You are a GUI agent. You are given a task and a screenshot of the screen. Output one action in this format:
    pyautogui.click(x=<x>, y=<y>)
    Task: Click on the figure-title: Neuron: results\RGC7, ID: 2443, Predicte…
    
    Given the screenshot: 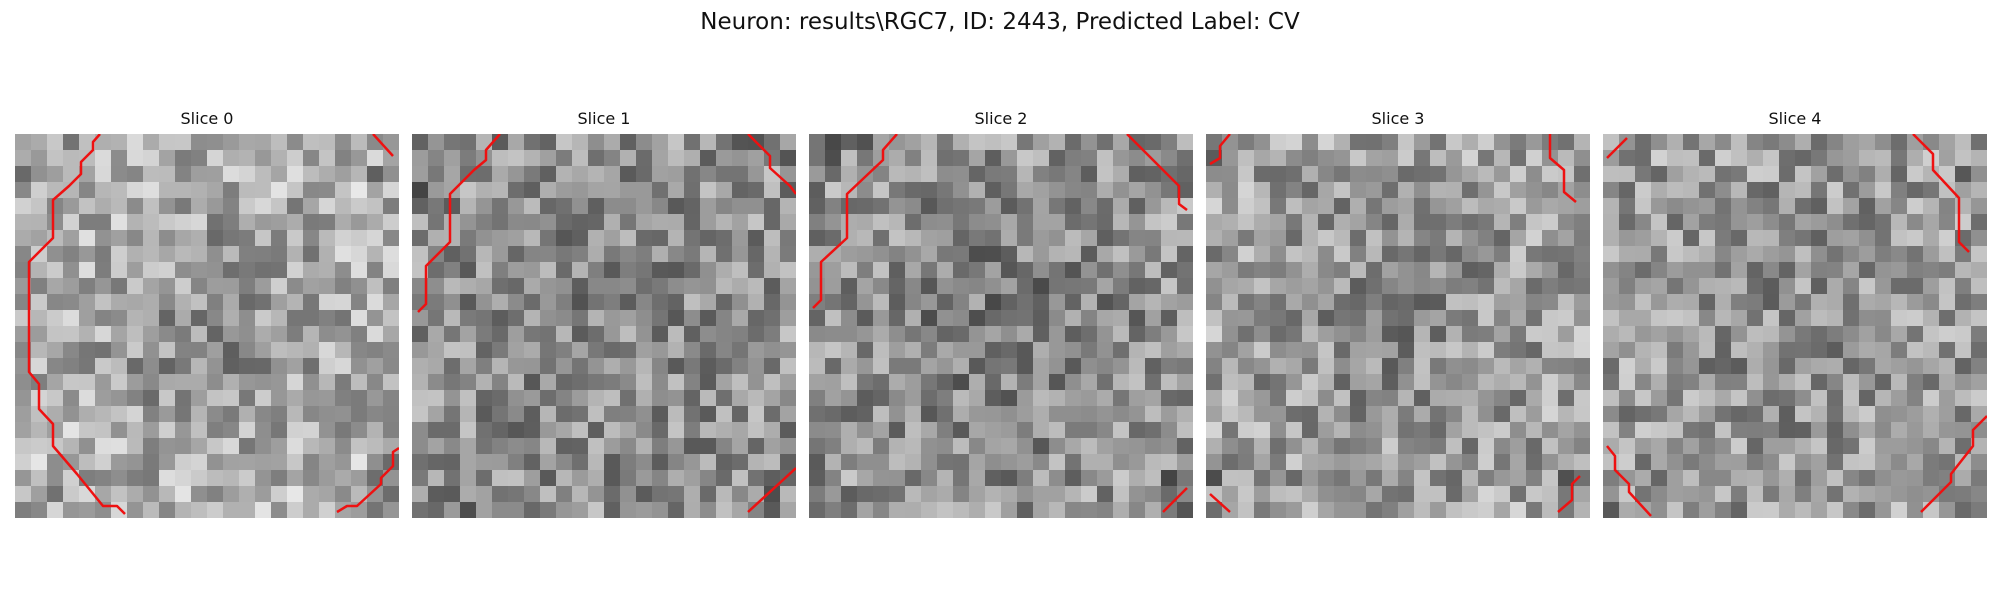 What is the action you would take?
    pyautogui.click(x=1000, y=22)
    